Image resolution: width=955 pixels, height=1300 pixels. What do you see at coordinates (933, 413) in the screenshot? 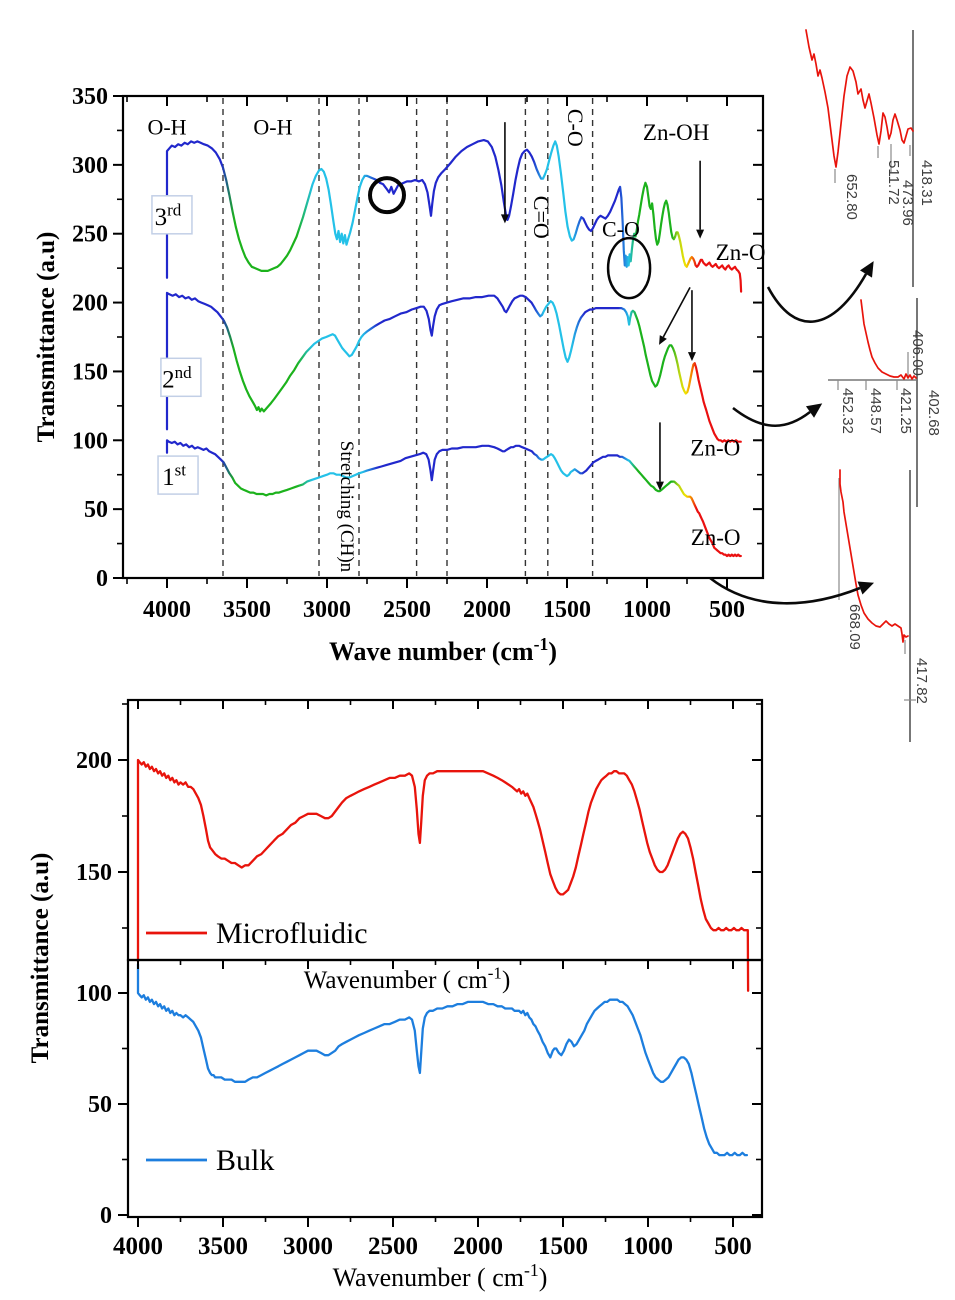
I see `peak-label-402-68: 402.68` at bounding box center [933, 413].